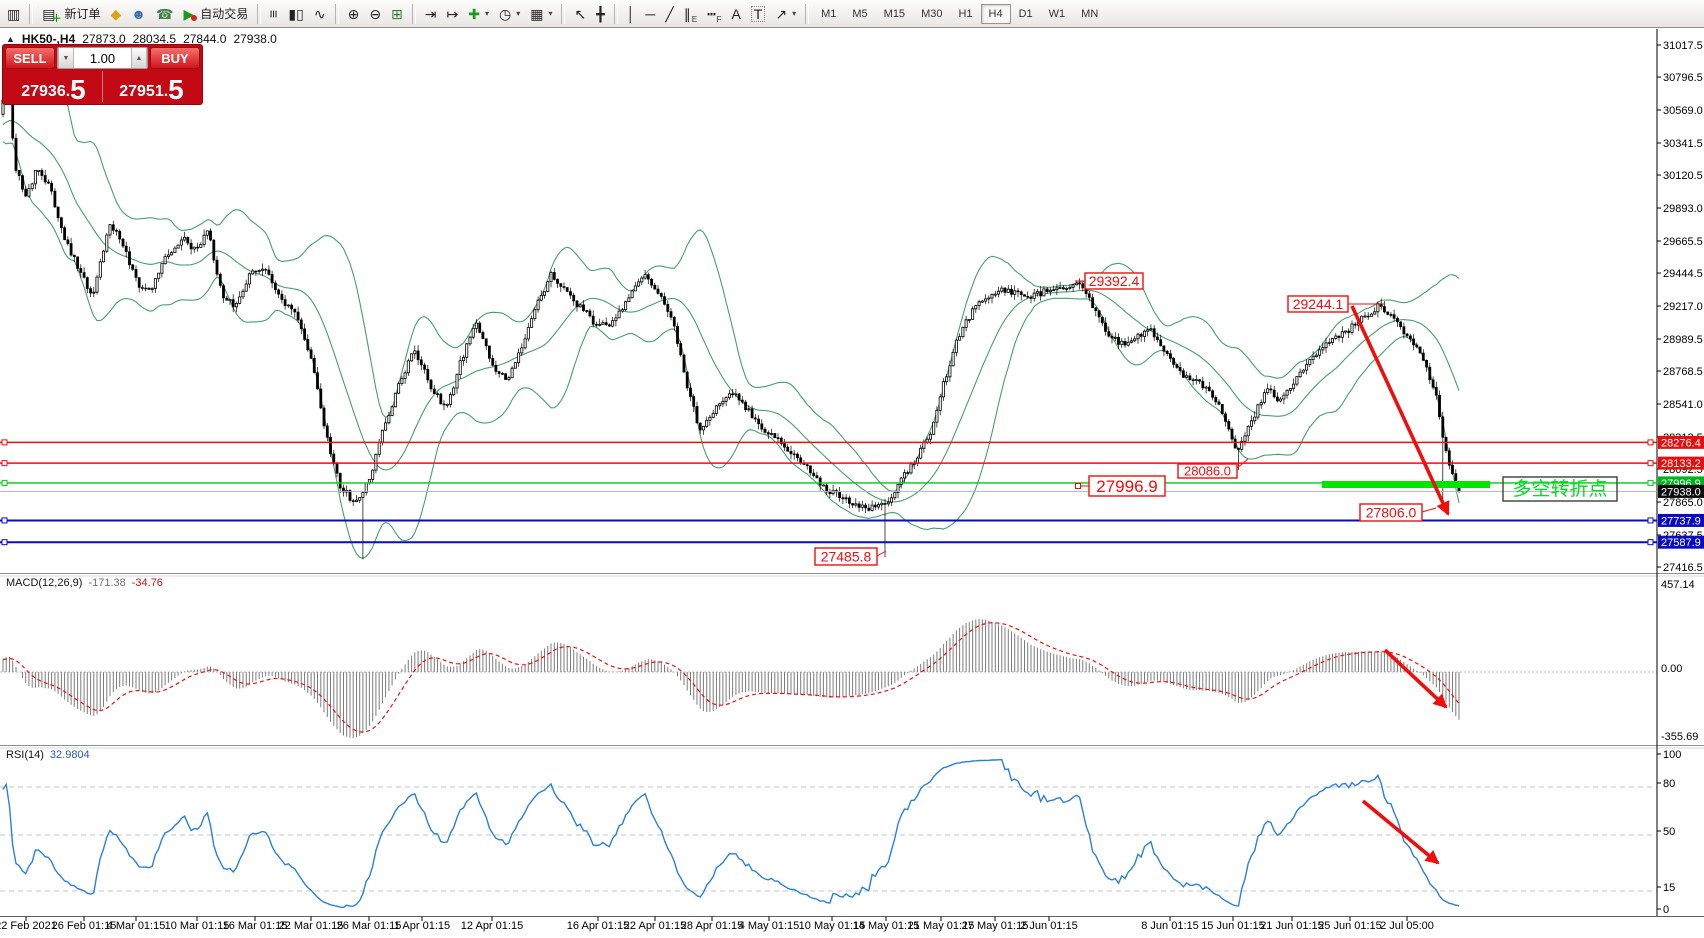 The height and width of the screenshot is (938, 1704). Describe the element at coordinates (53, 87) in the screenshot. I see `sell-price: 27936. 5` at that location.